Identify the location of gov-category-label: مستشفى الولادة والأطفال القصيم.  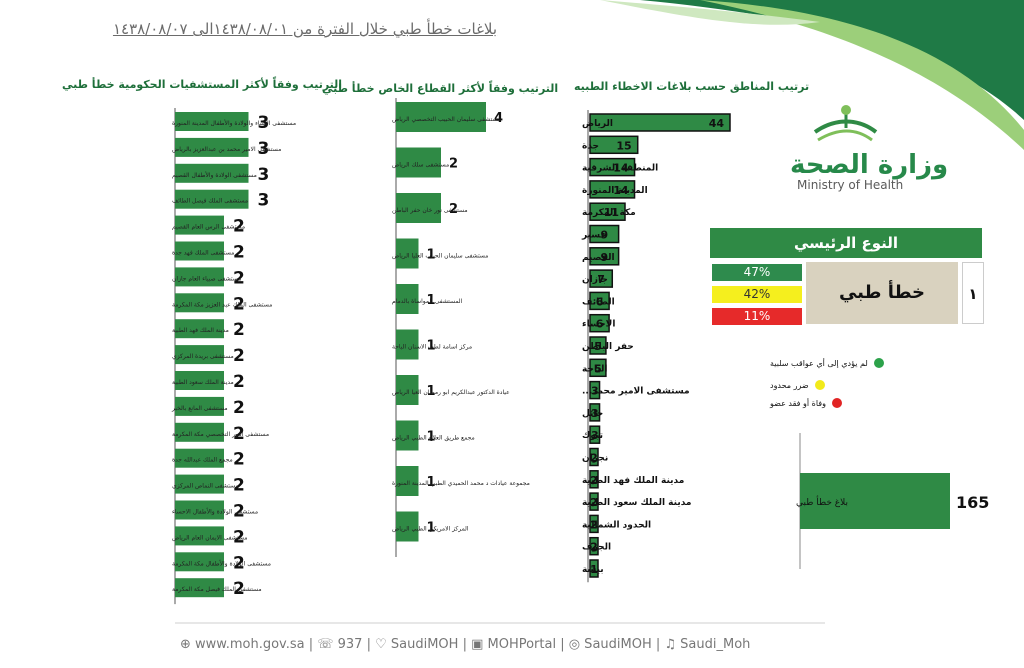
(214, 175).